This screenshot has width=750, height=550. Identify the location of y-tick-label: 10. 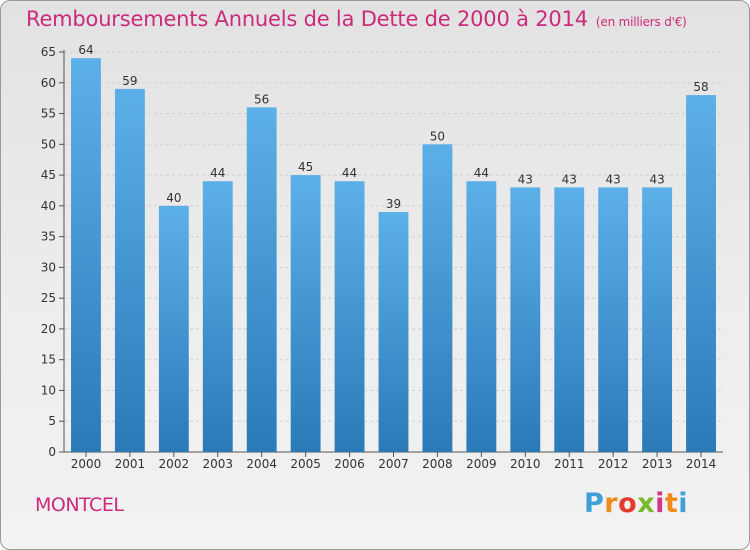
(48, 390).